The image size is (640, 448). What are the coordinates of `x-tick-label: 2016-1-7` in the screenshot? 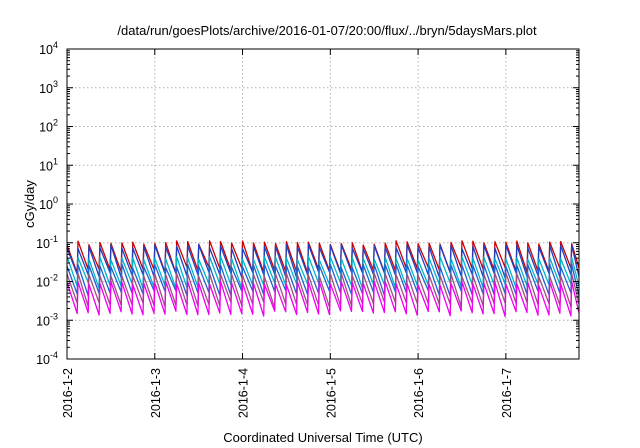 It's located at (507, 393).